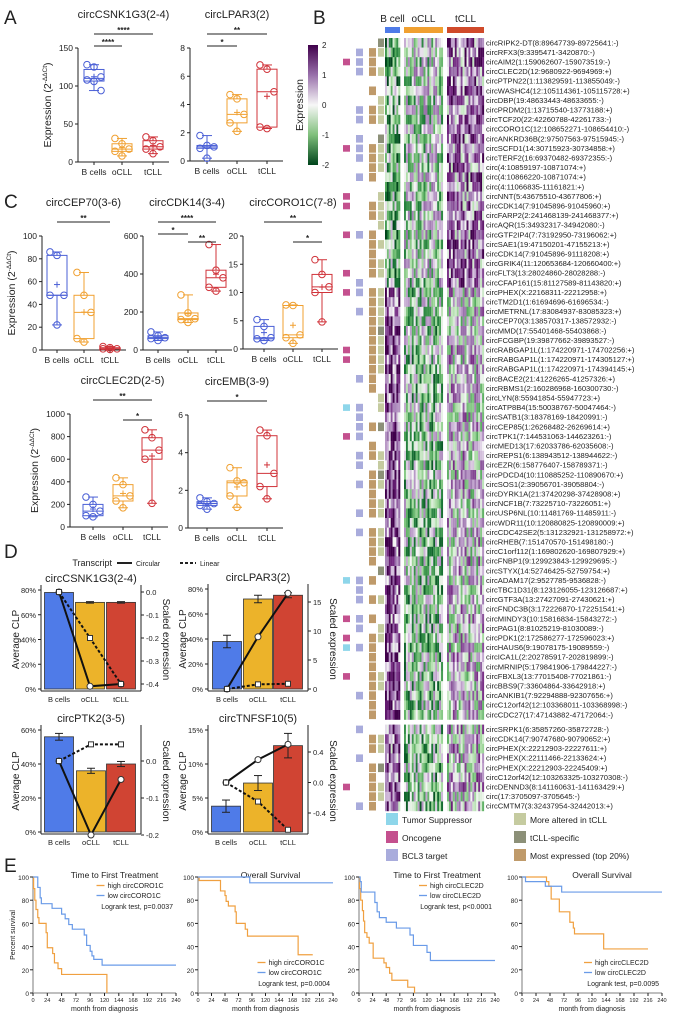  What do you see at coordinates (550, 599) in the screenshot?
I see `heatmap-row-label: circGTF3A(13:27427091-27430621:+)` at bounding box center [550, 599].